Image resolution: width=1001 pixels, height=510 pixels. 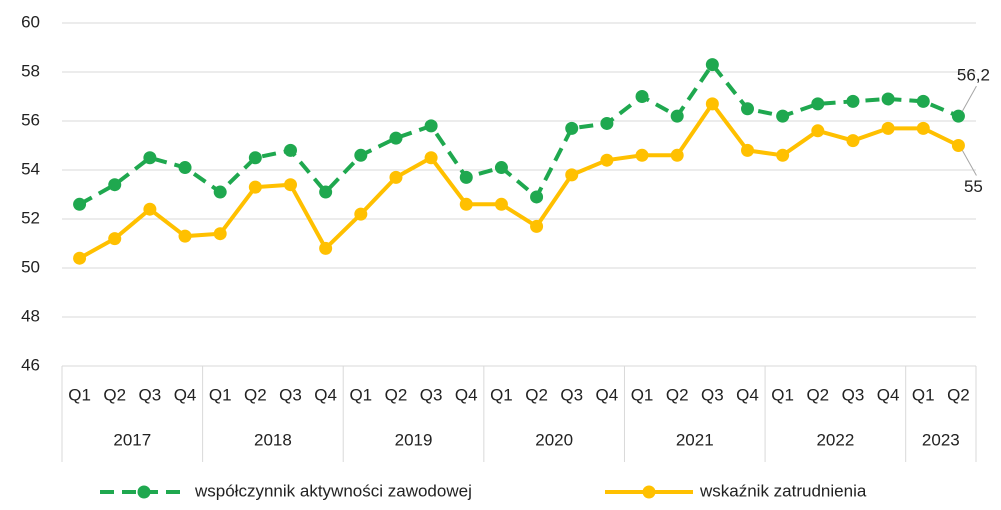 What do you see at coordinates (973, 75) in the screenshot?
I see `data-label: 56,2` at bounding box center [973, 75].